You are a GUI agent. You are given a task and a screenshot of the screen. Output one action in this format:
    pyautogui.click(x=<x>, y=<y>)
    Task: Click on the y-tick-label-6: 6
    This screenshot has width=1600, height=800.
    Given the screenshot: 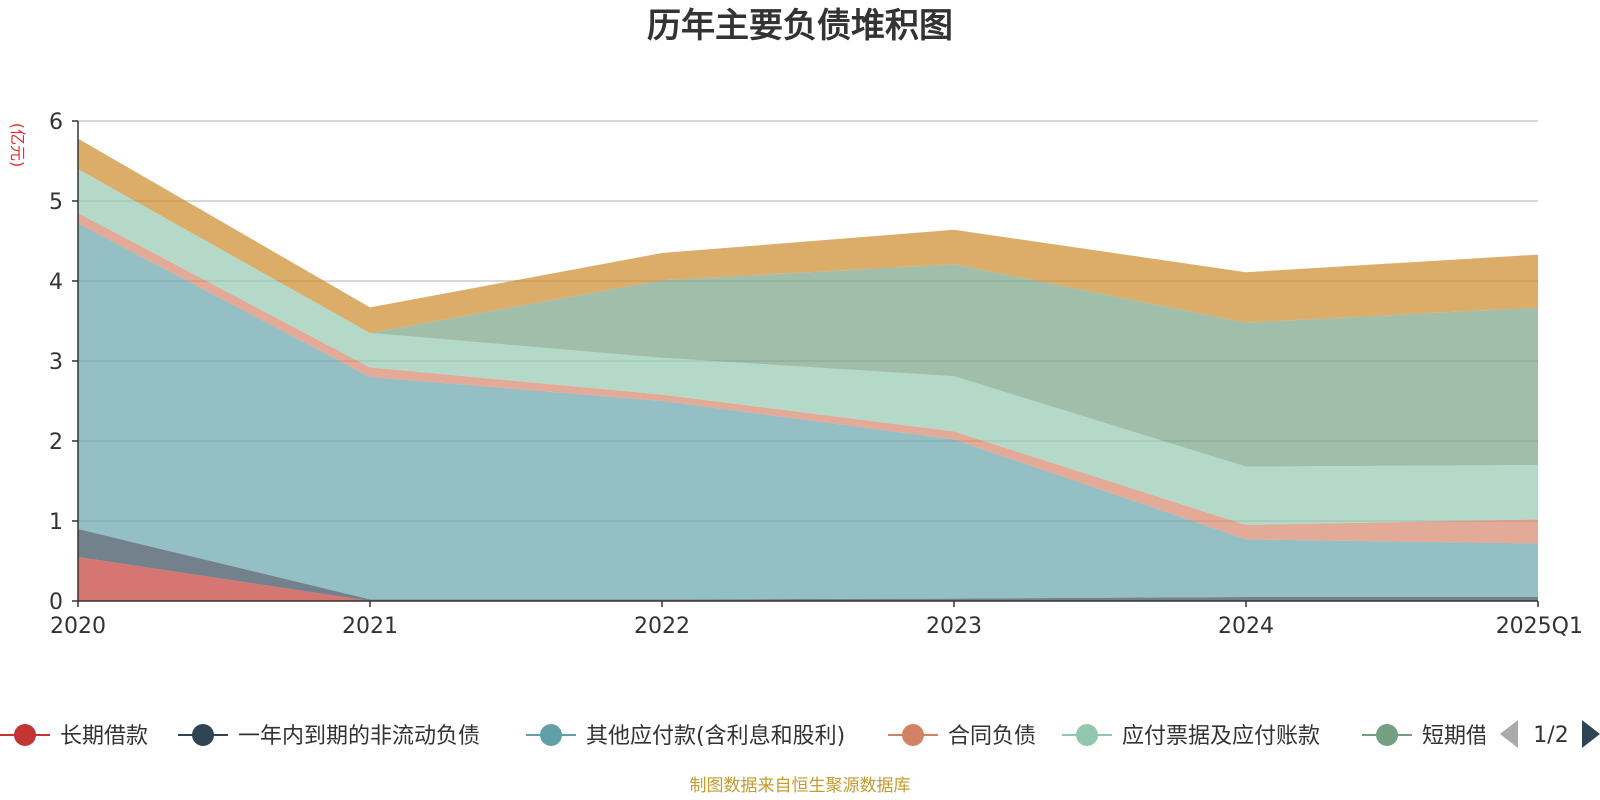 What is the action you would take?
    pyautogui.click(x=56, y=122)
    